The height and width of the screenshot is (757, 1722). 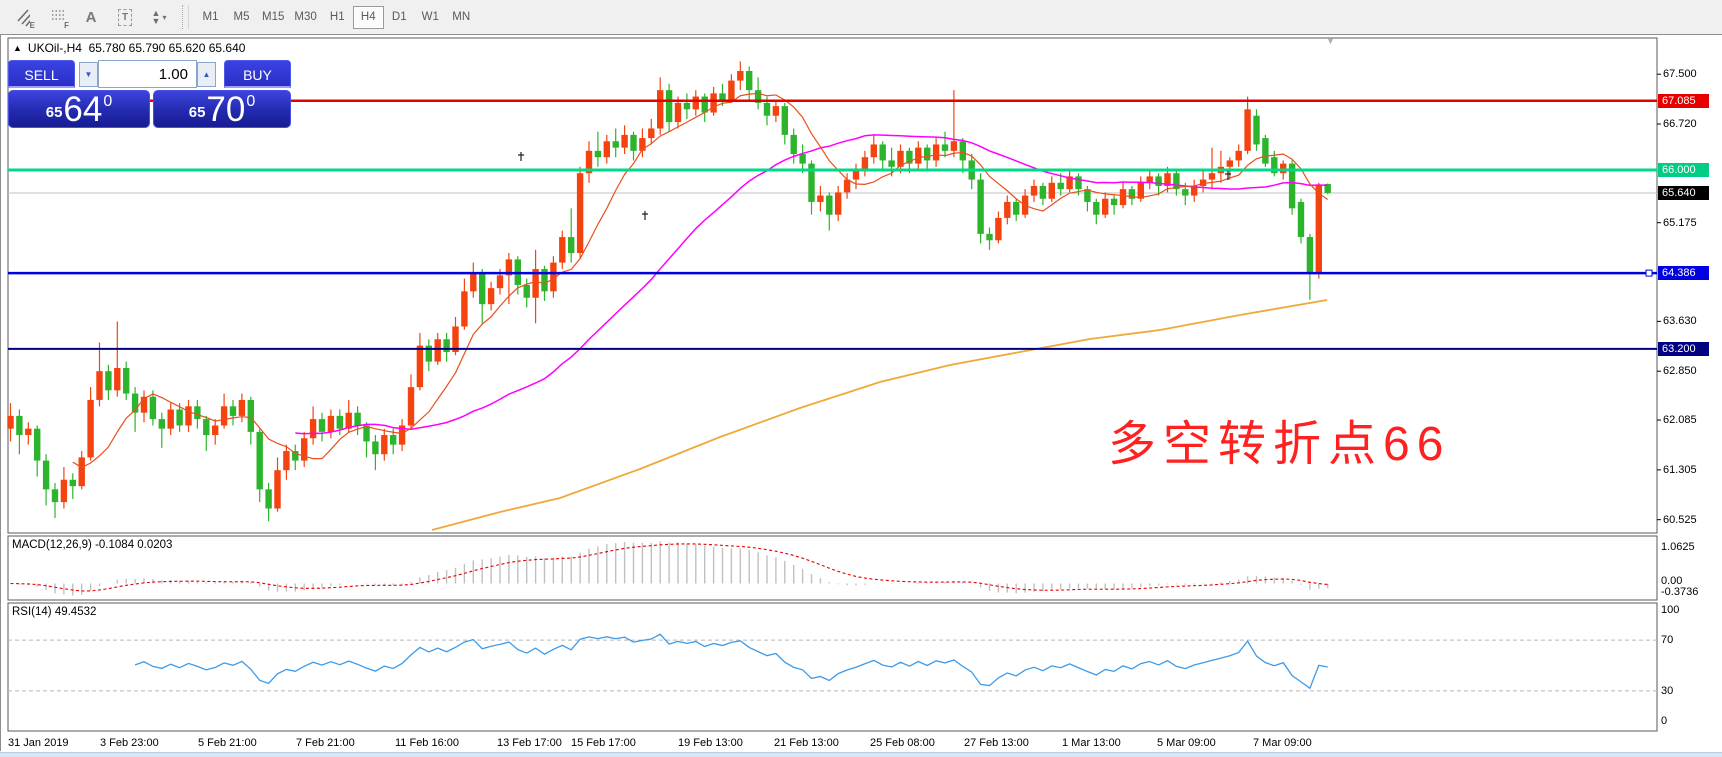 I want to click on price-axis-label: 61.305, so click(x=1680, y=469).